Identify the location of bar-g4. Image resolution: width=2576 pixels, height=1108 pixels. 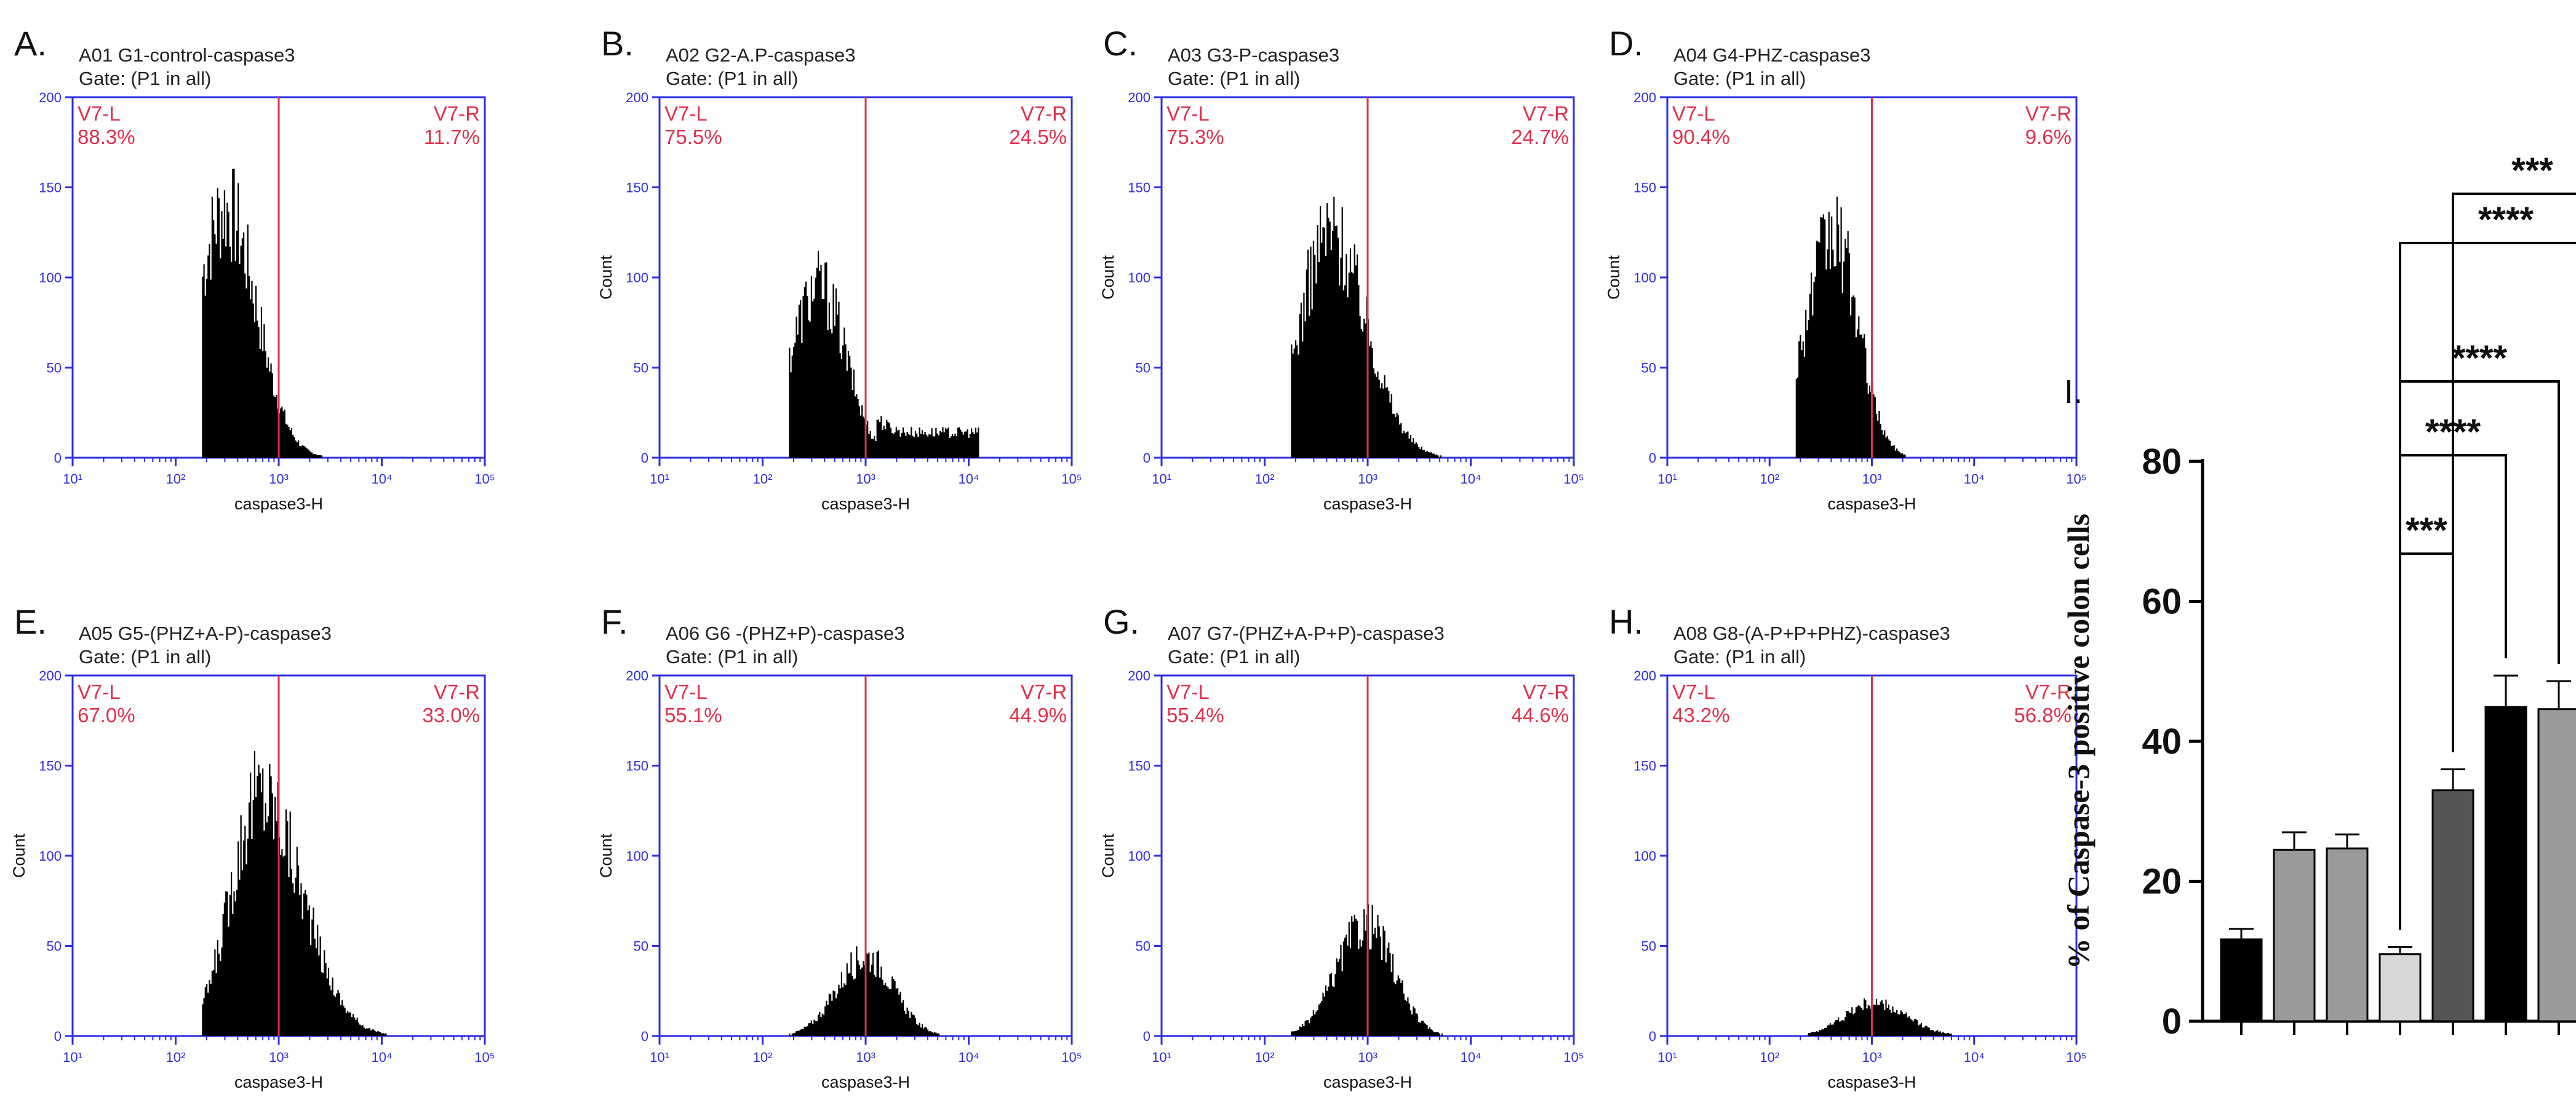
(2400, 988).